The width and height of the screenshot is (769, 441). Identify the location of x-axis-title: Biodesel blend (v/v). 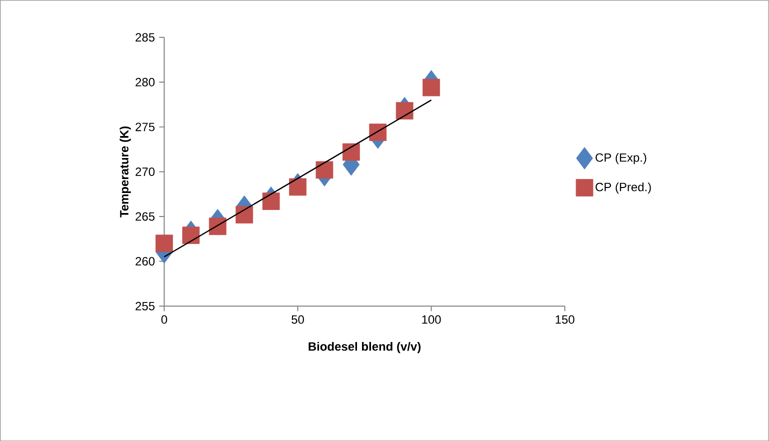
(364, 347).